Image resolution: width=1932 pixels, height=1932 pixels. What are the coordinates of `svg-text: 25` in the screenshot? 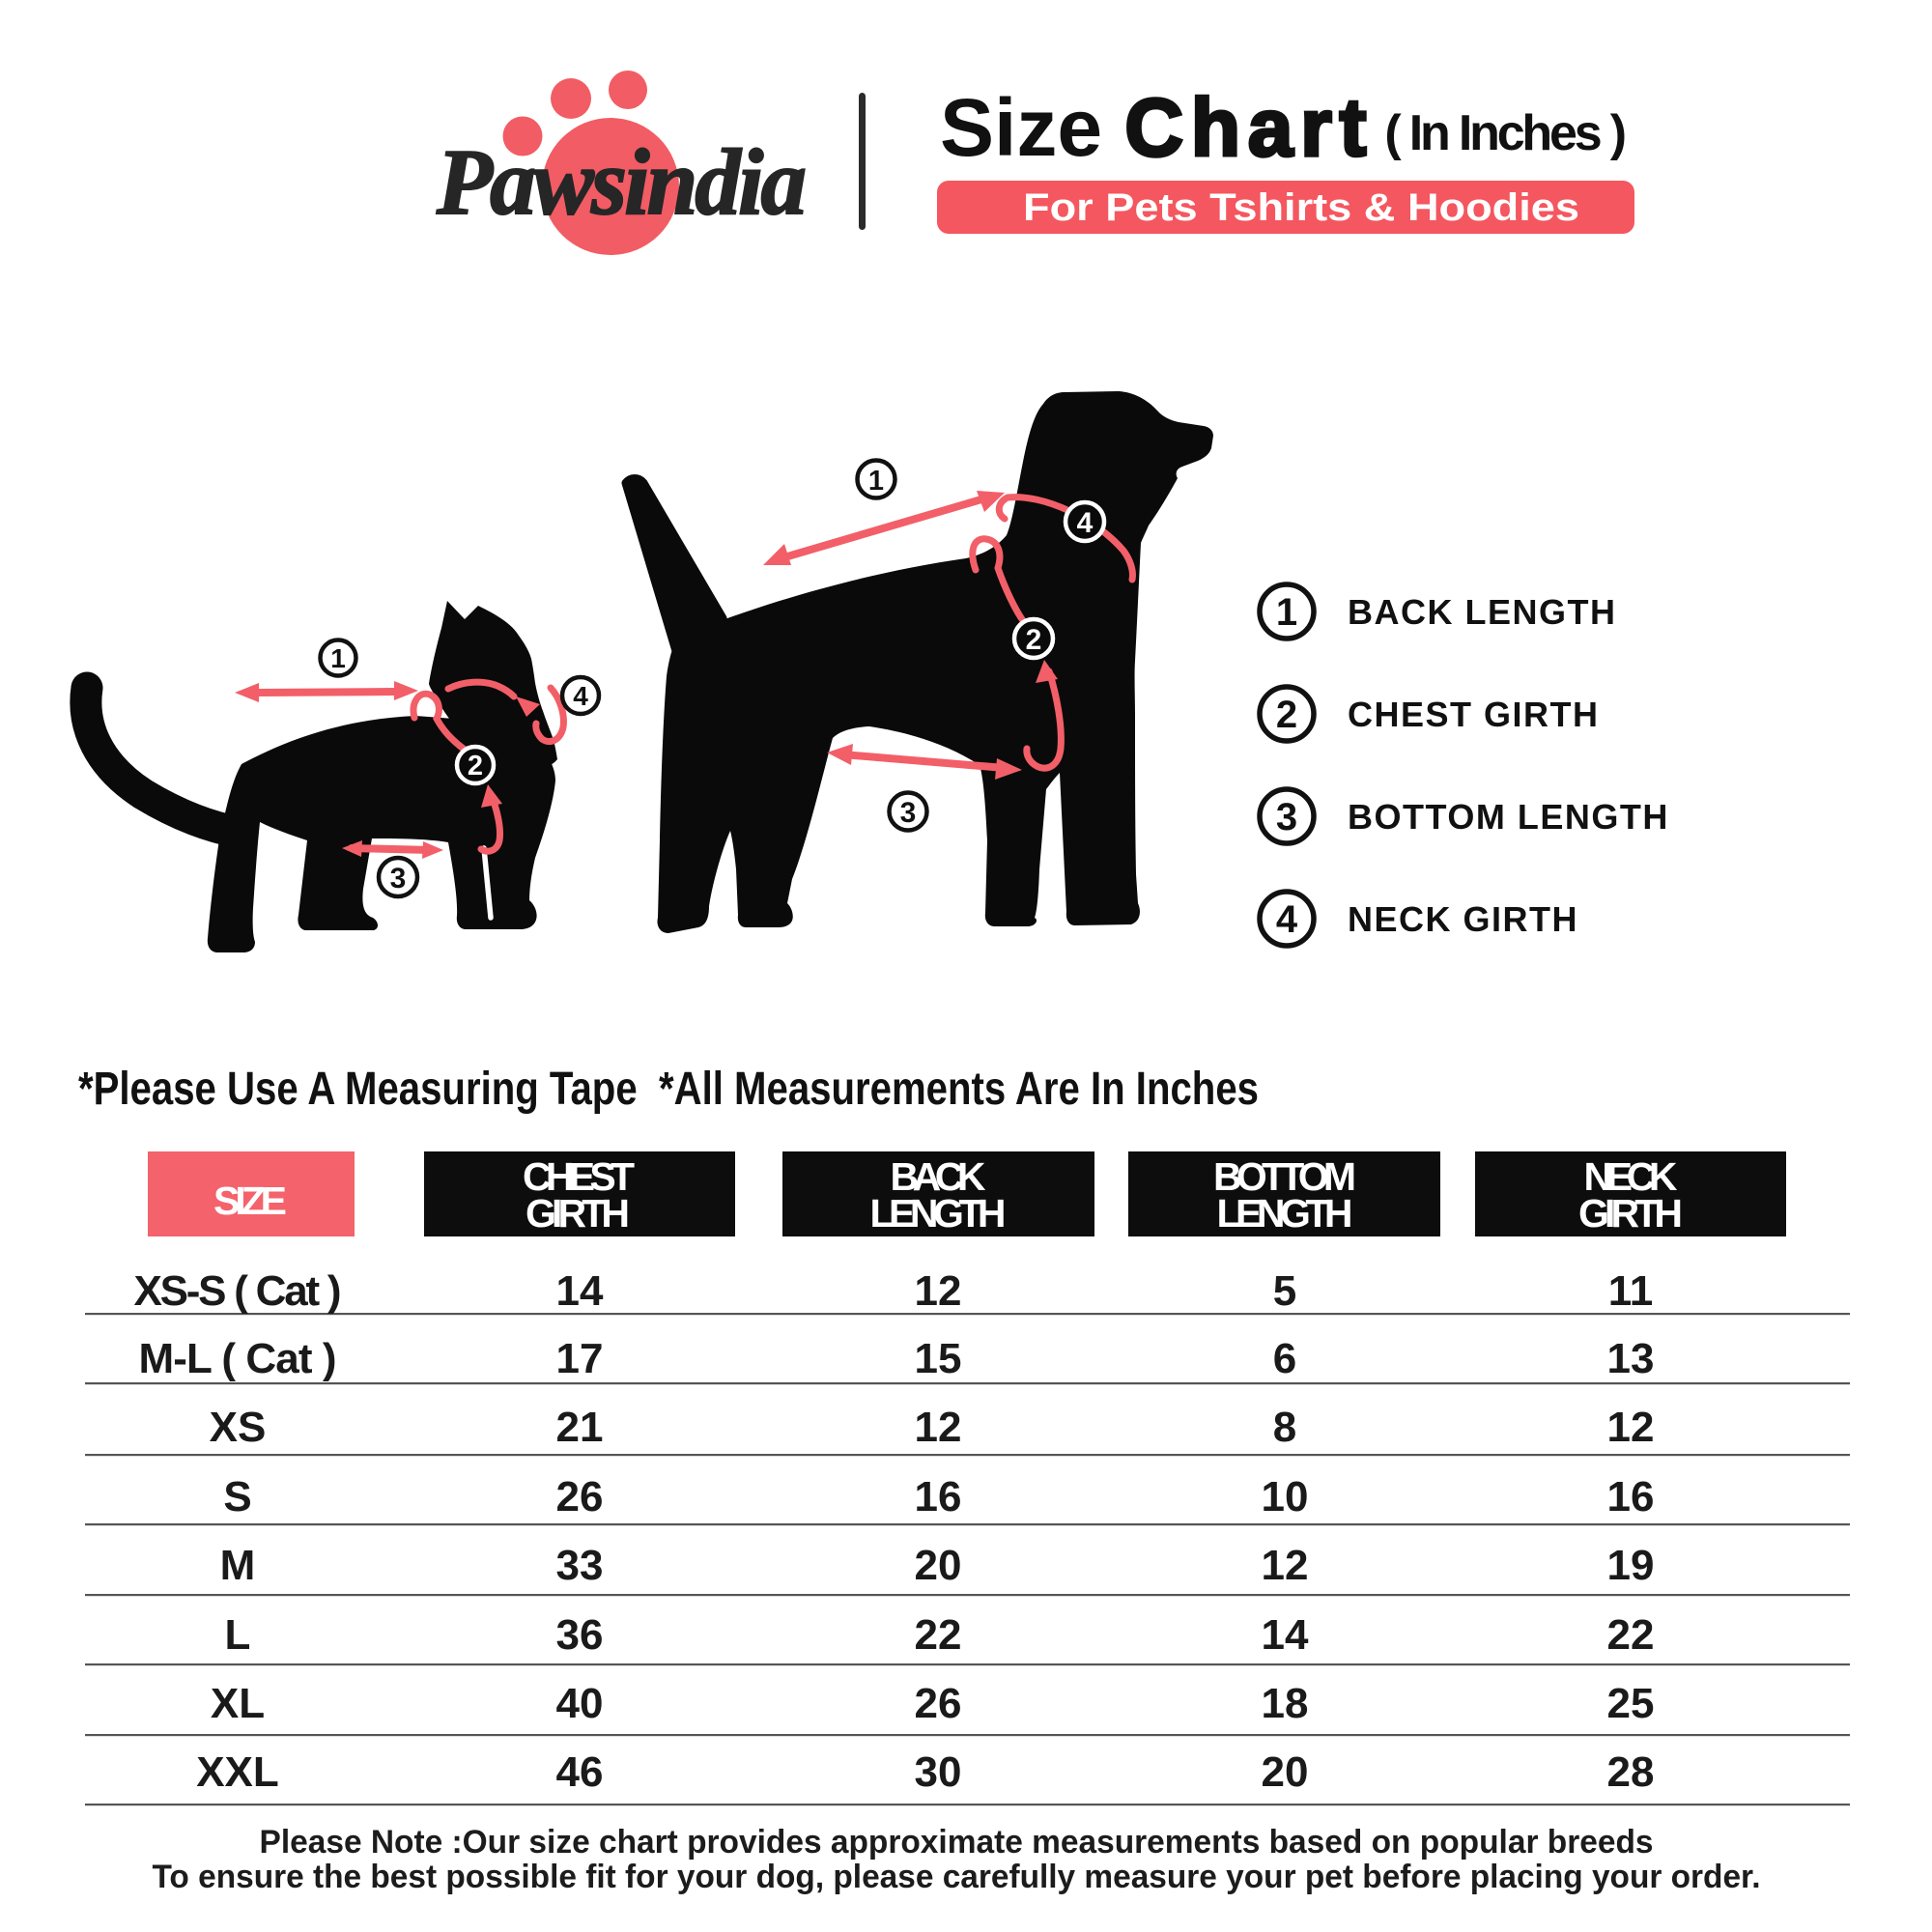 It's located at (1631, 1703).